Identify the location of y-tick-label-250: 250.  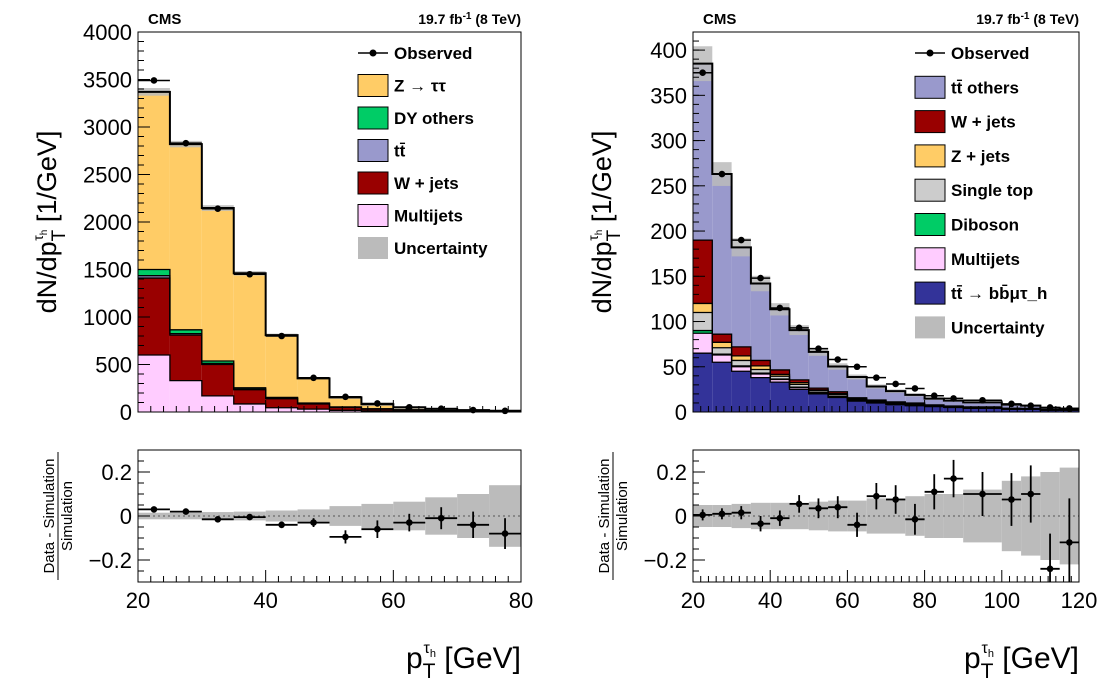
(668, 186).